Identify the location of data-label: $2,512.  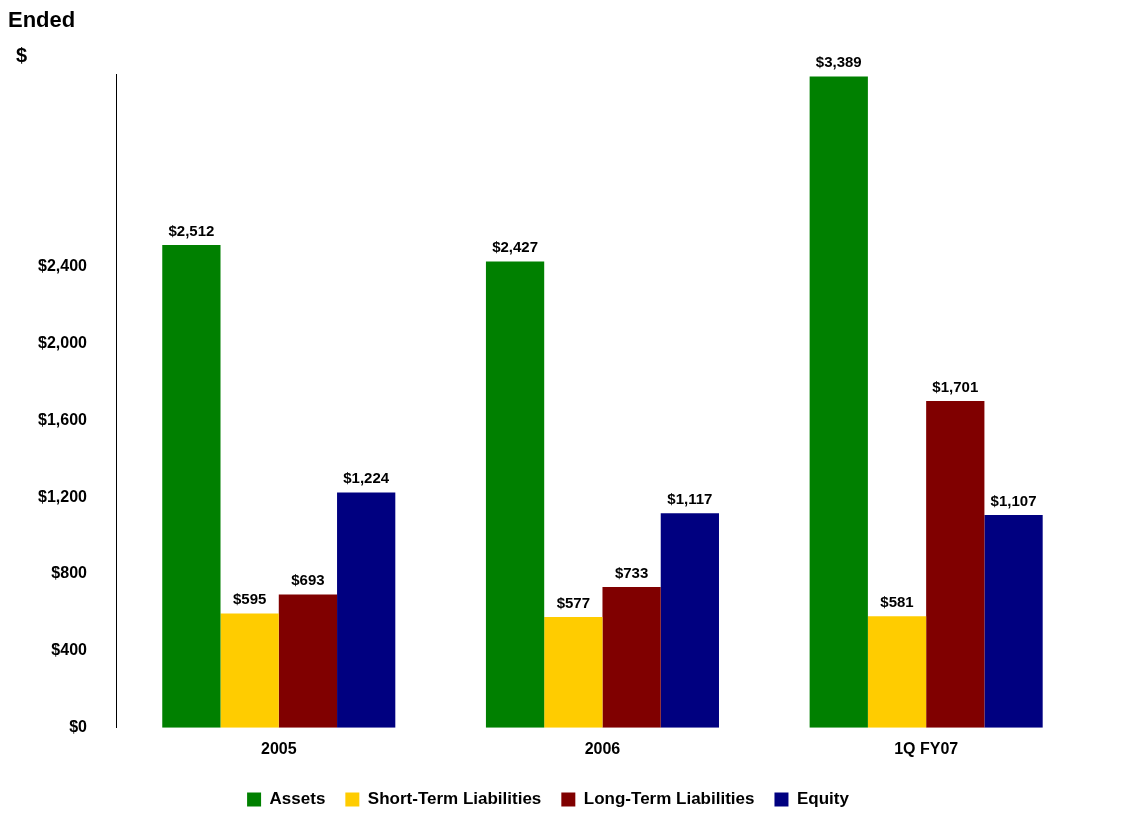
(191, 230).